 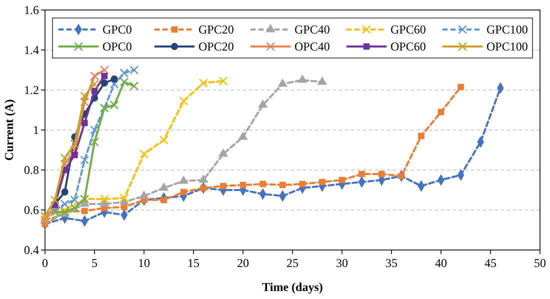 What do you see at coordinates (392, 263) in the screenshot?
I see `x-tick-label: 35` at bounding box center [392, 263].